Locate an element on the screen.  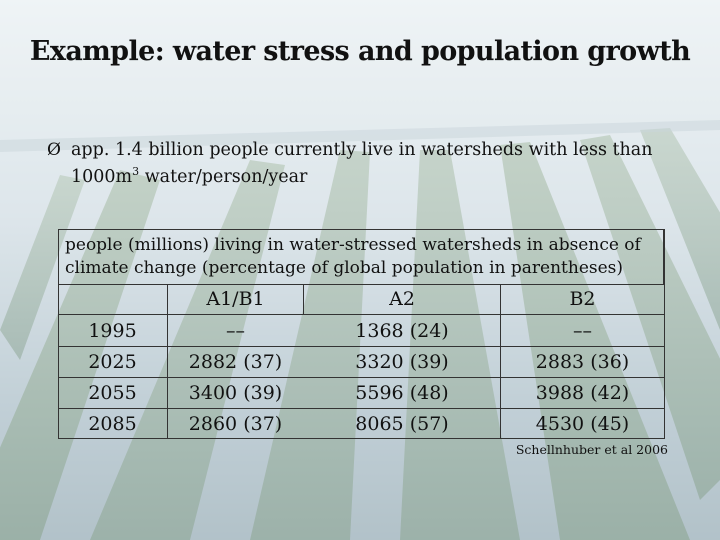
row-year: 2025 is located at coordinates (112, 362).